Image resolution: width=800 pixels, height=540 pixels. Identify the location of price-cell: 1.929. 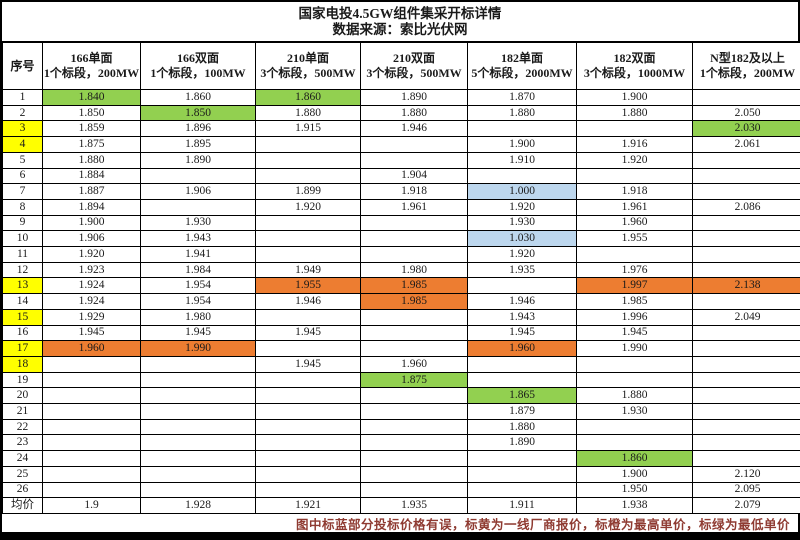
(91, 317).